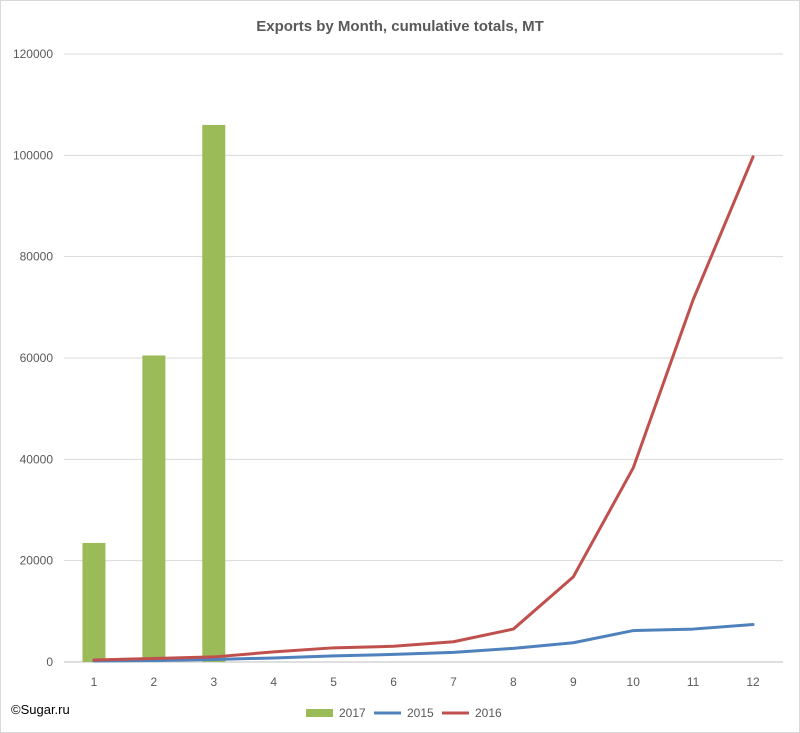 Image resolution: width=800 pixels, height=733 pixels. I want to click on x-tick-label: 10, so click(634, 682).